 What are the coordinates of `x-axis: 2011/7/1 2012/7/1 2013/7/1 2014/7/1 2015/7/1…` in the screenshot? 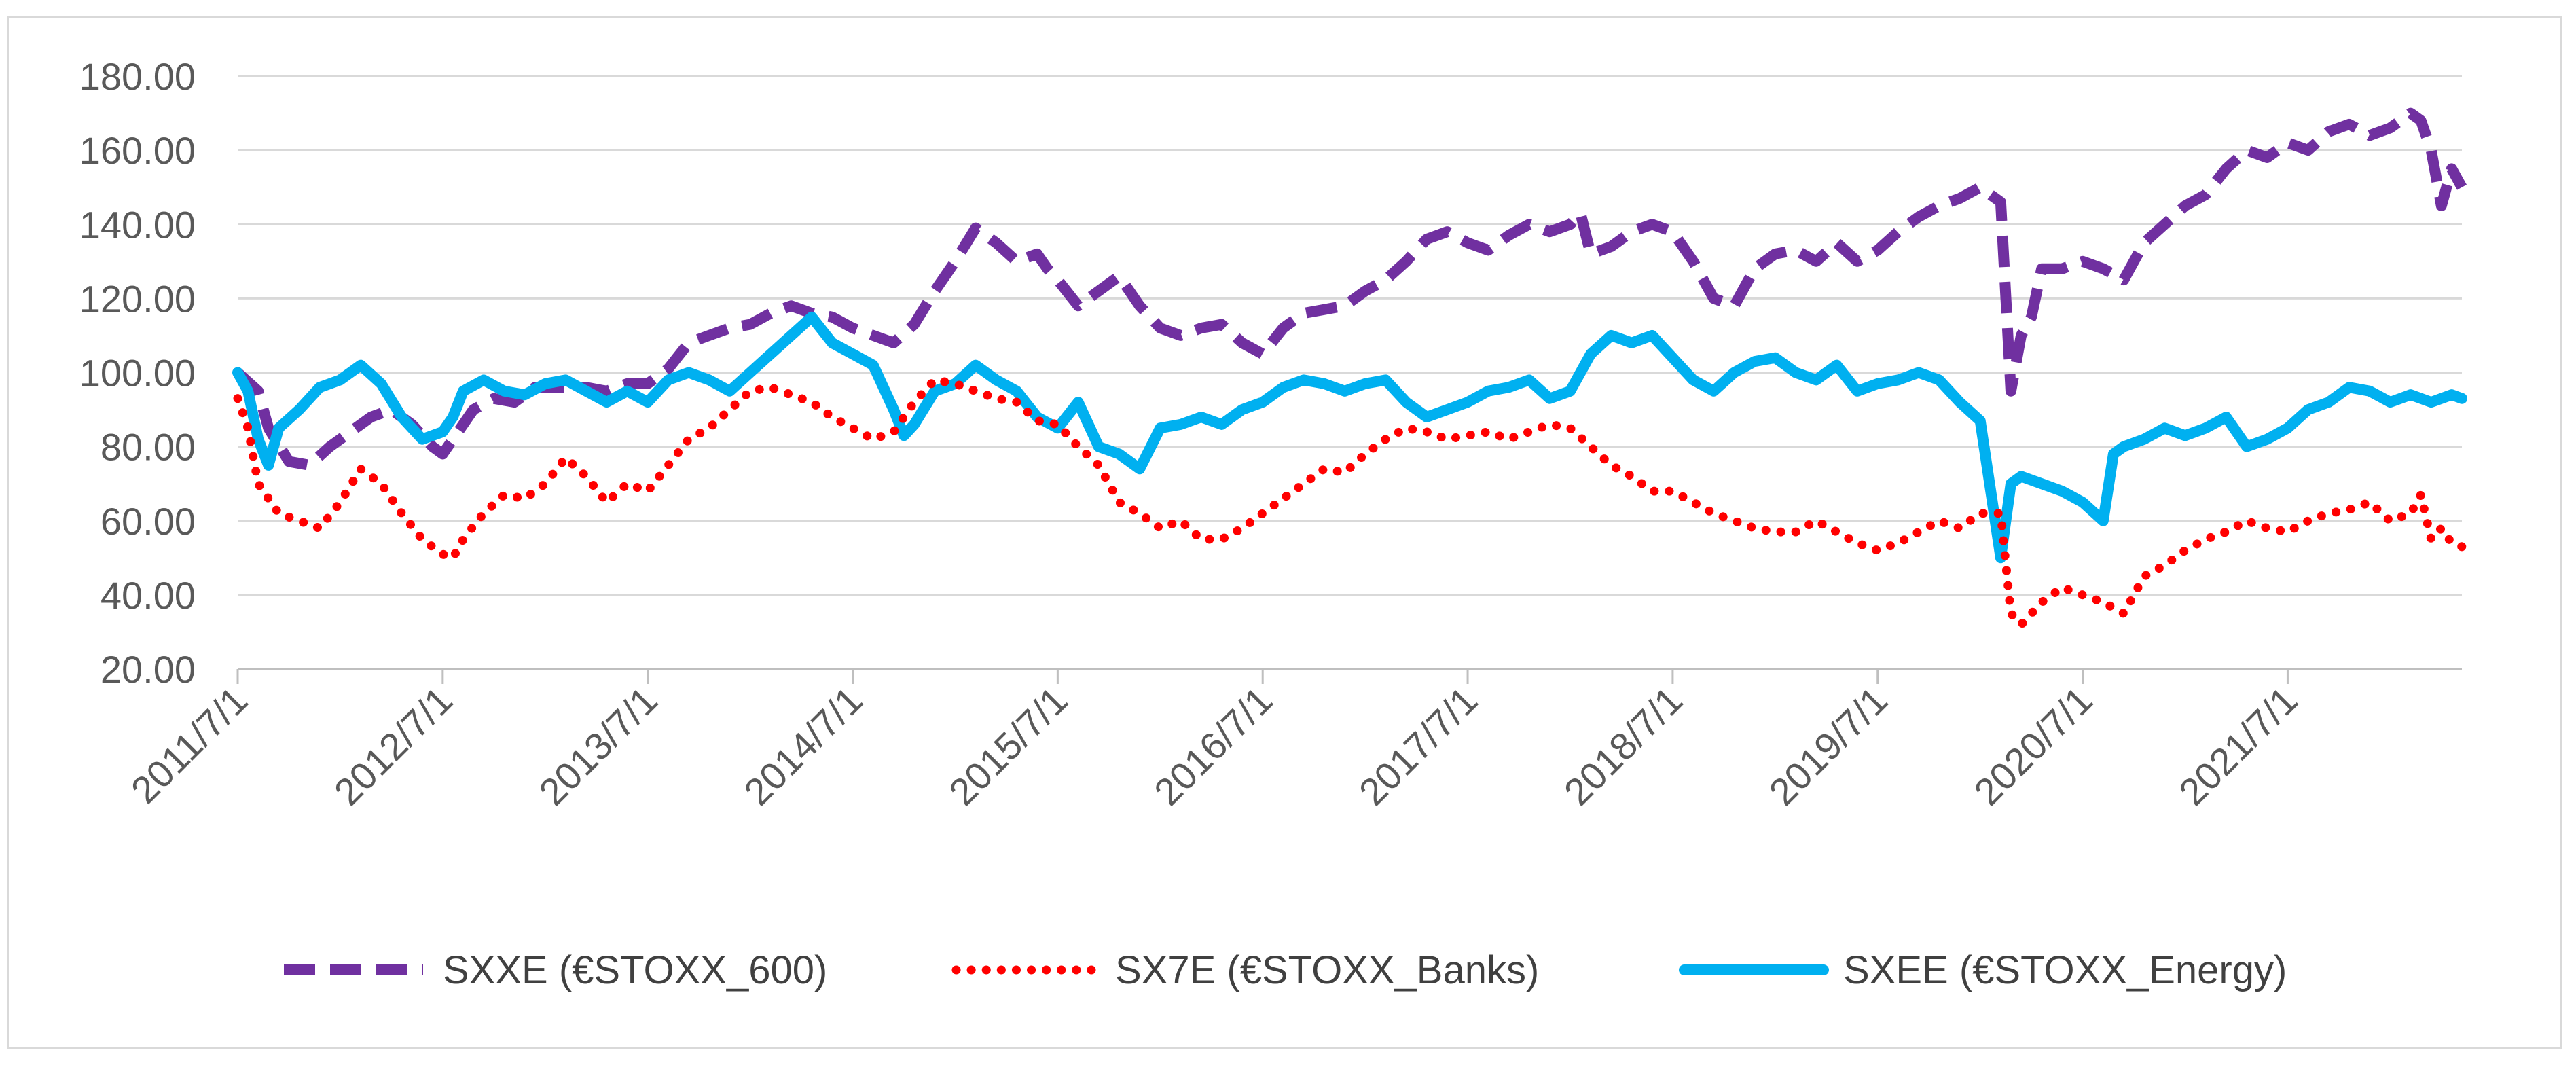 It's located at (1292, 741).